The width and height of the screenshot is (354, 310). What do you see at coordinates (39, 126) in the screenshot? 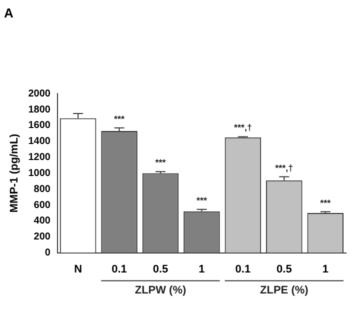
I see `y-tick-label: 1600` at bounding box center [39, 126].